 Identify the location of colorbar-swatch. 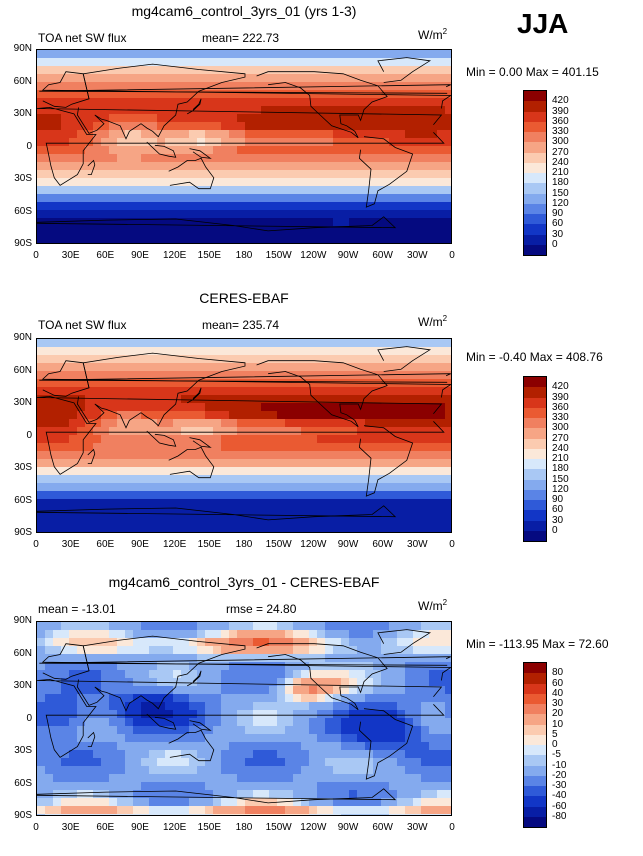
(535, 750).